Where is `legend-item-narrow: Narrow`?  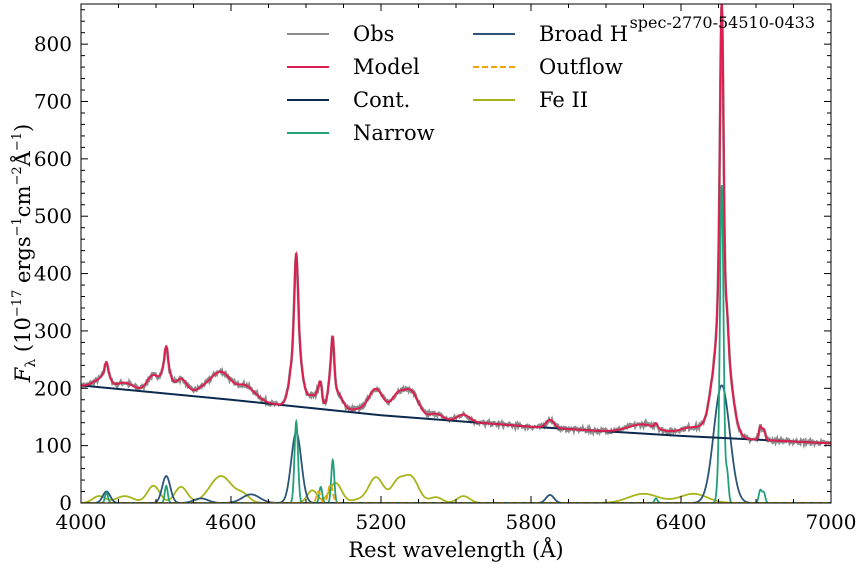
legend-item-narrow: Narrow is located at coordinates (361, 133).